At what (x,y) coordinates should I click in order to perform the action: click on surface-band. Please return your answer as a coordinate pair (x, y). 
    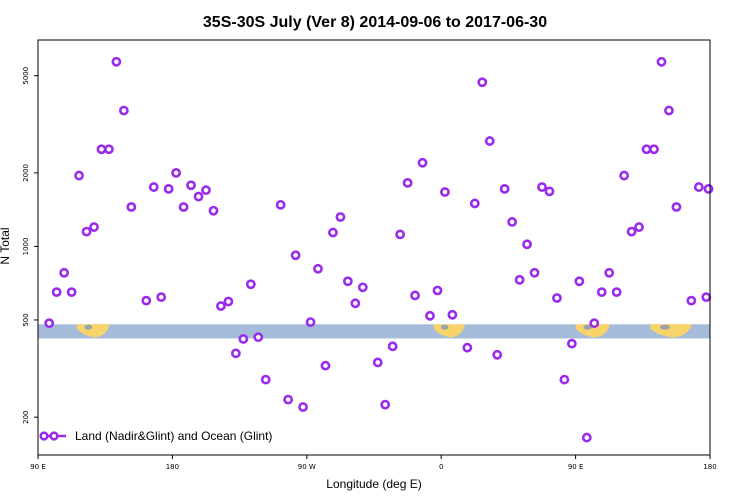
    Looking at the image, I should click on (374, 331).